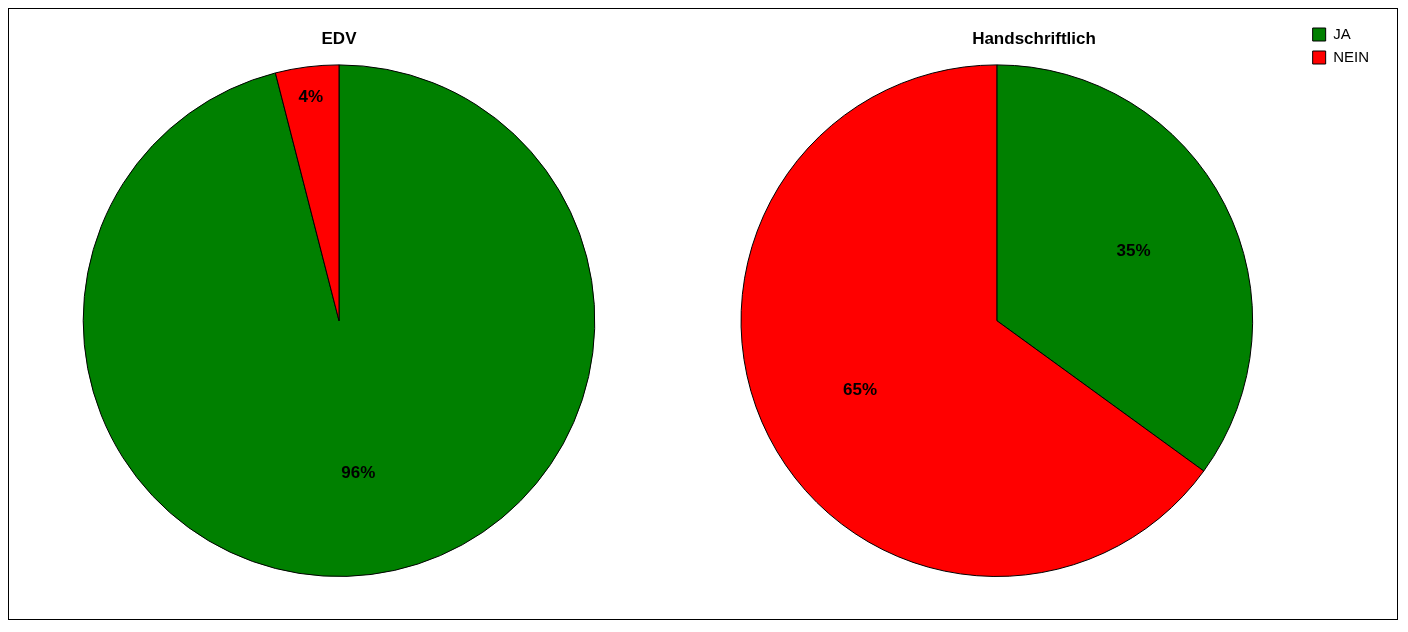 The image size is (1408, 632). Describe the element at coordinates (1133, 250) in the screenshot. I see `data-label: 35%` at that location.